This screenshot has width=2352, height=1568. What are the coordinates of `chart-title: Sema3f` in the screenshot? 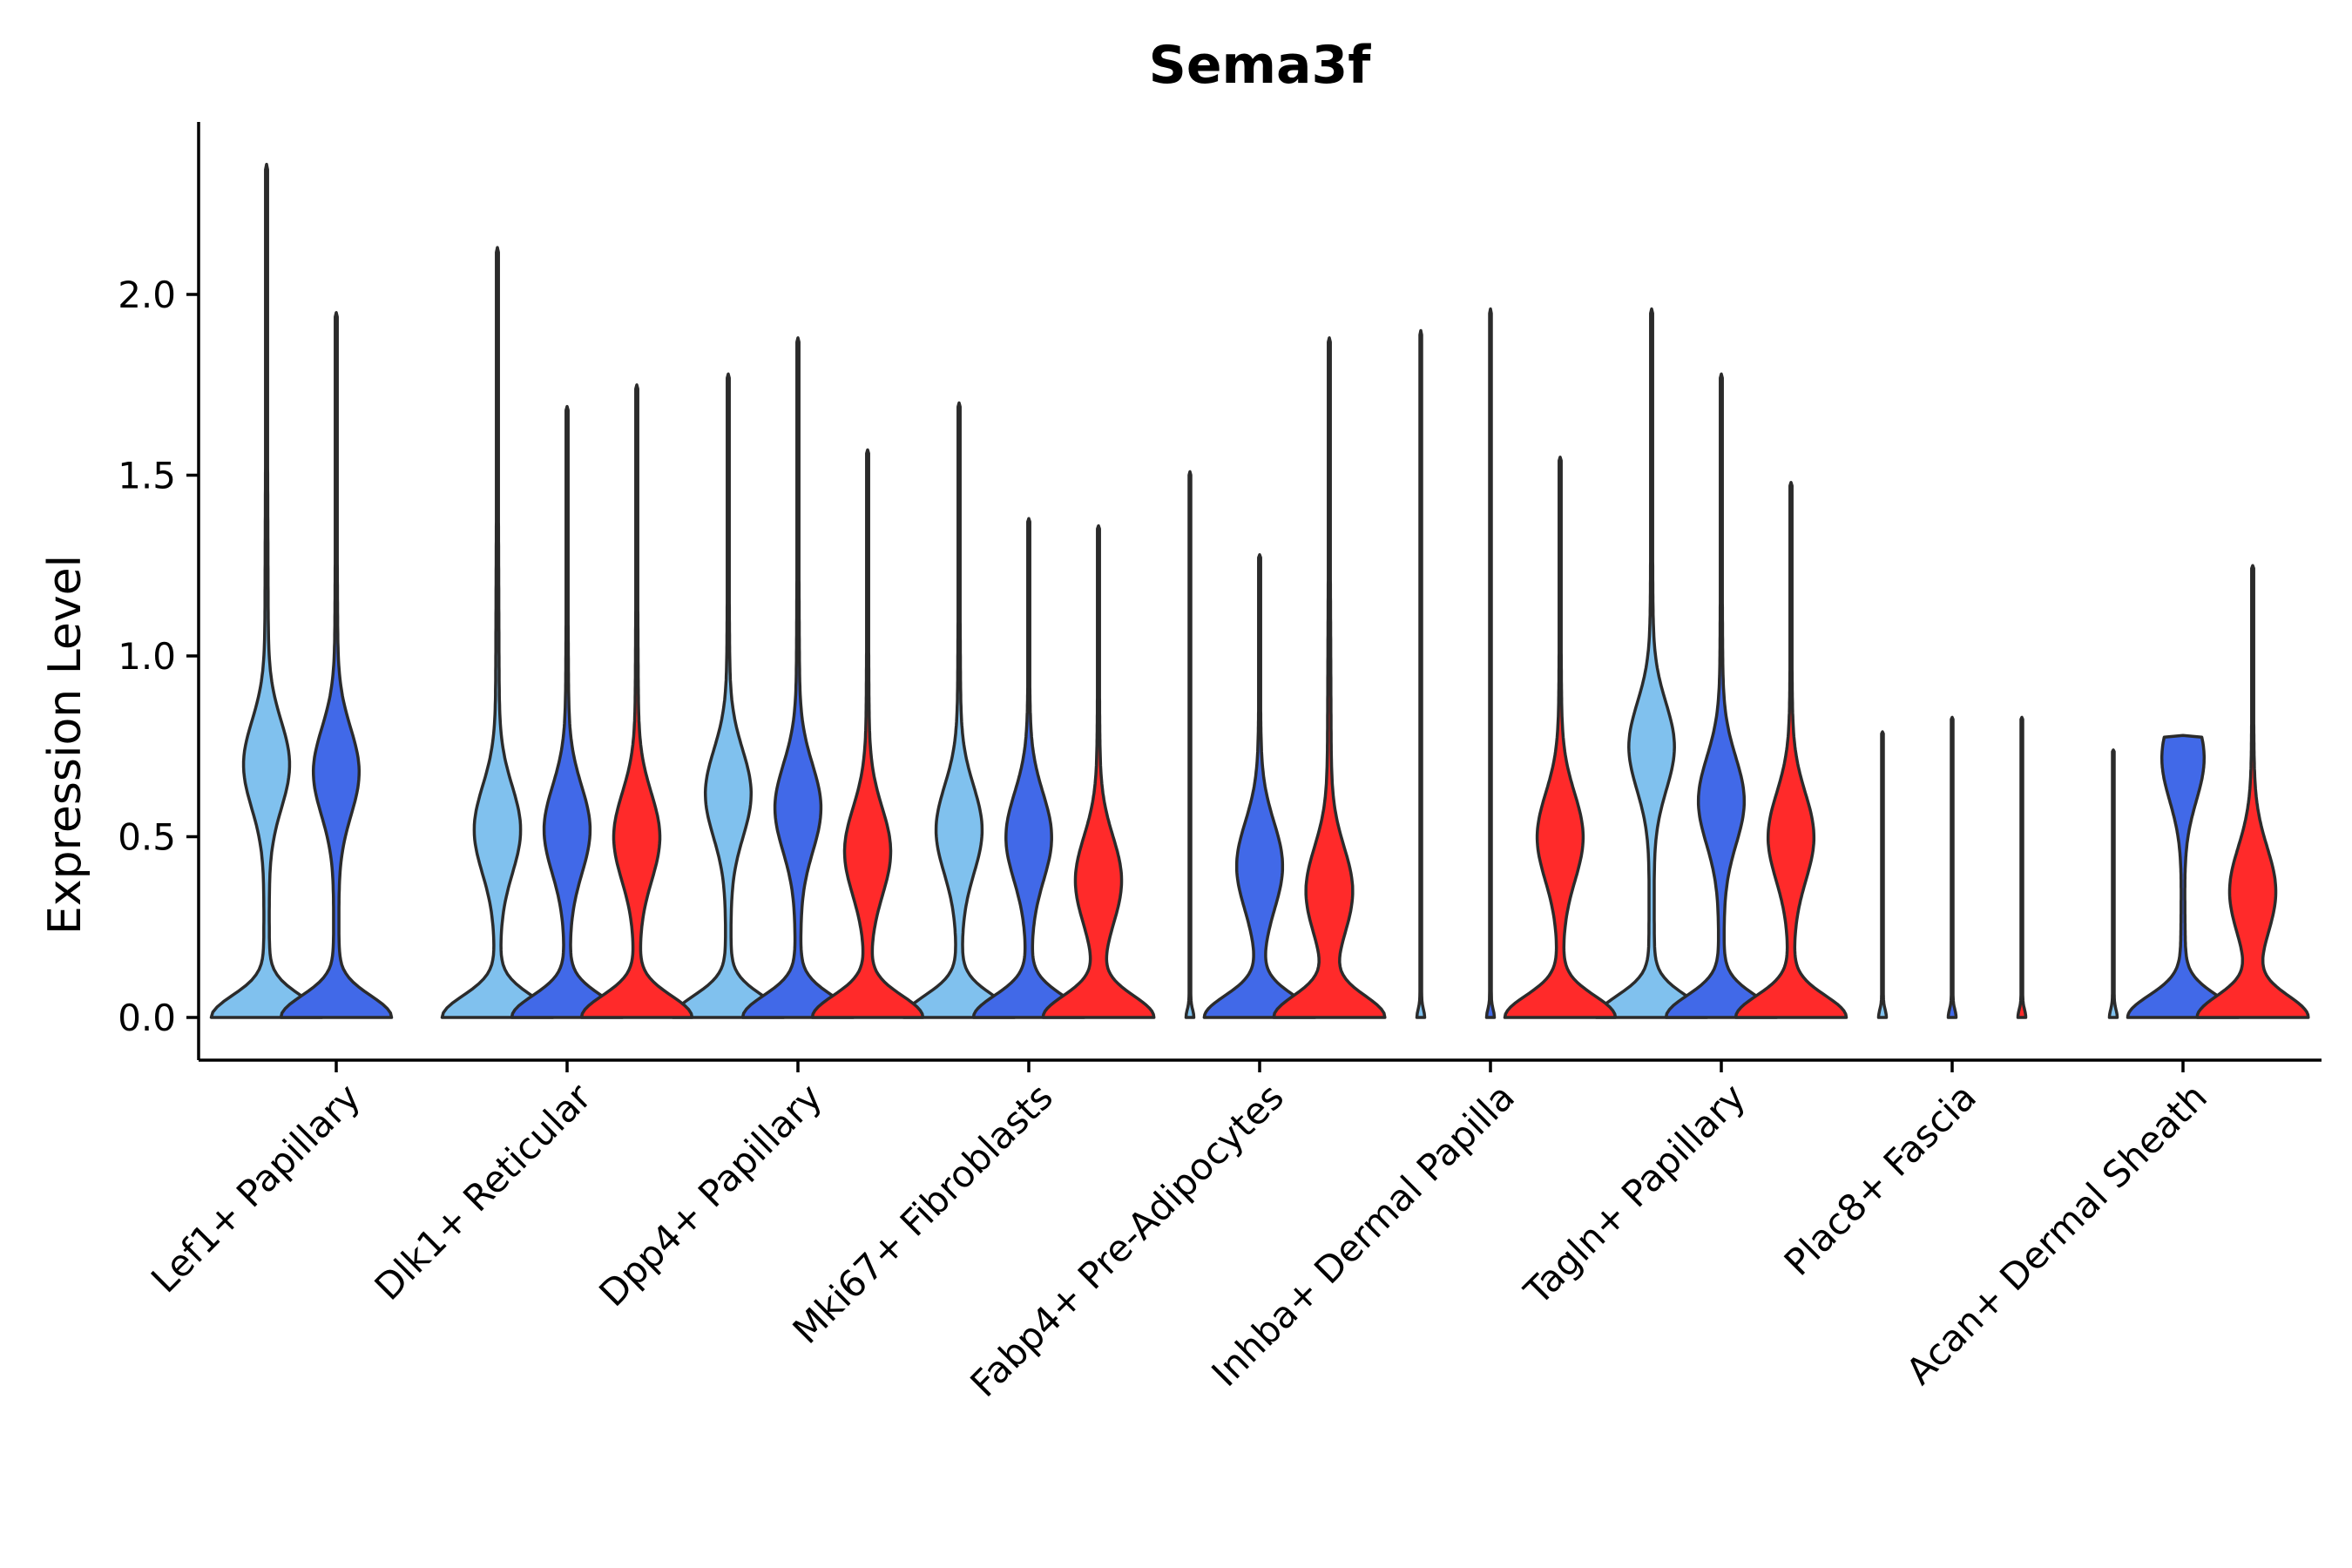 It's located at (1260, 66).